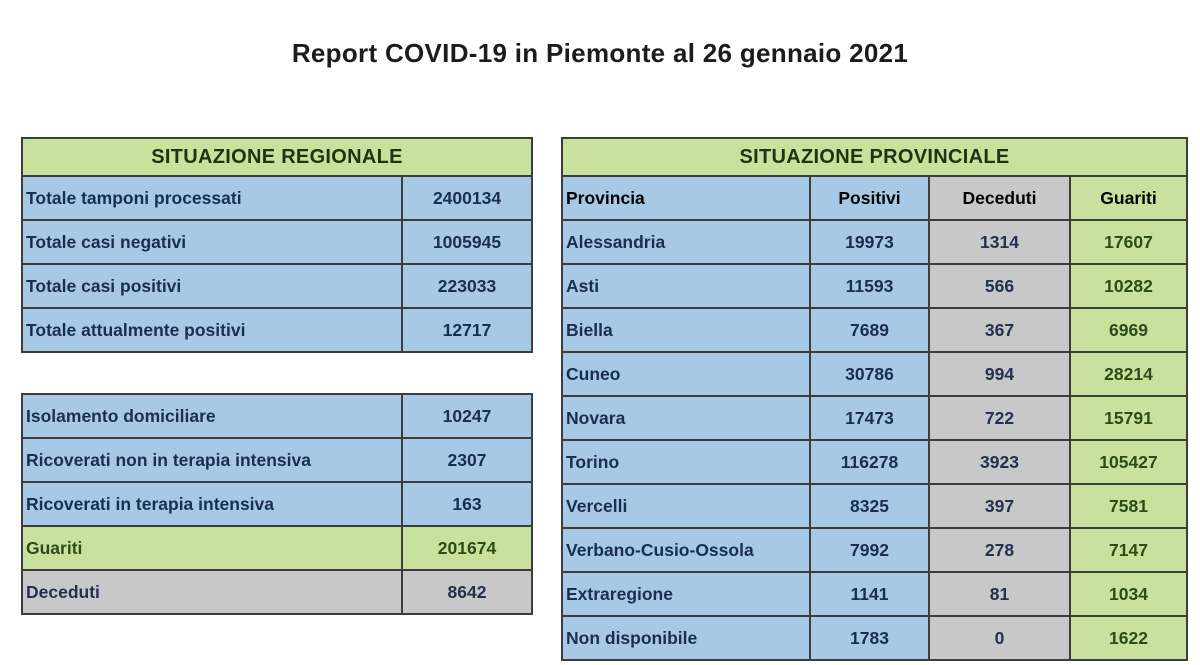  I want to click on table-row: Ricoverati non in terapia intensiva 2307, so click(277, 460).